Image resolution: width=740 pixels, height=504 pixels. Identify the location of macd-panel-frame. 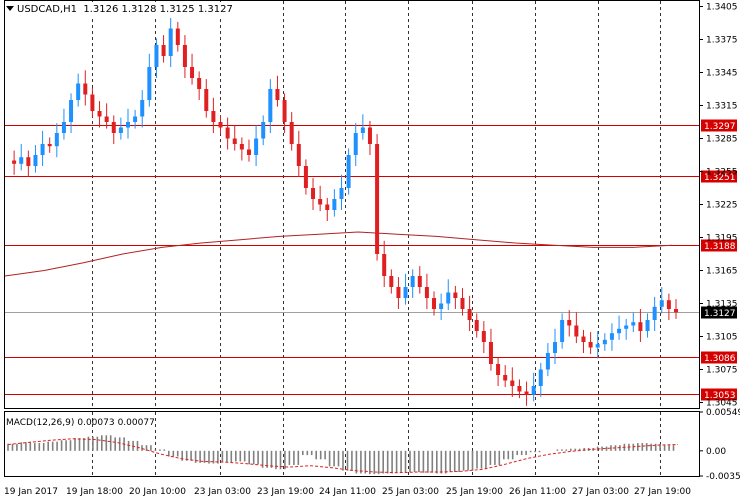
(352, 444).